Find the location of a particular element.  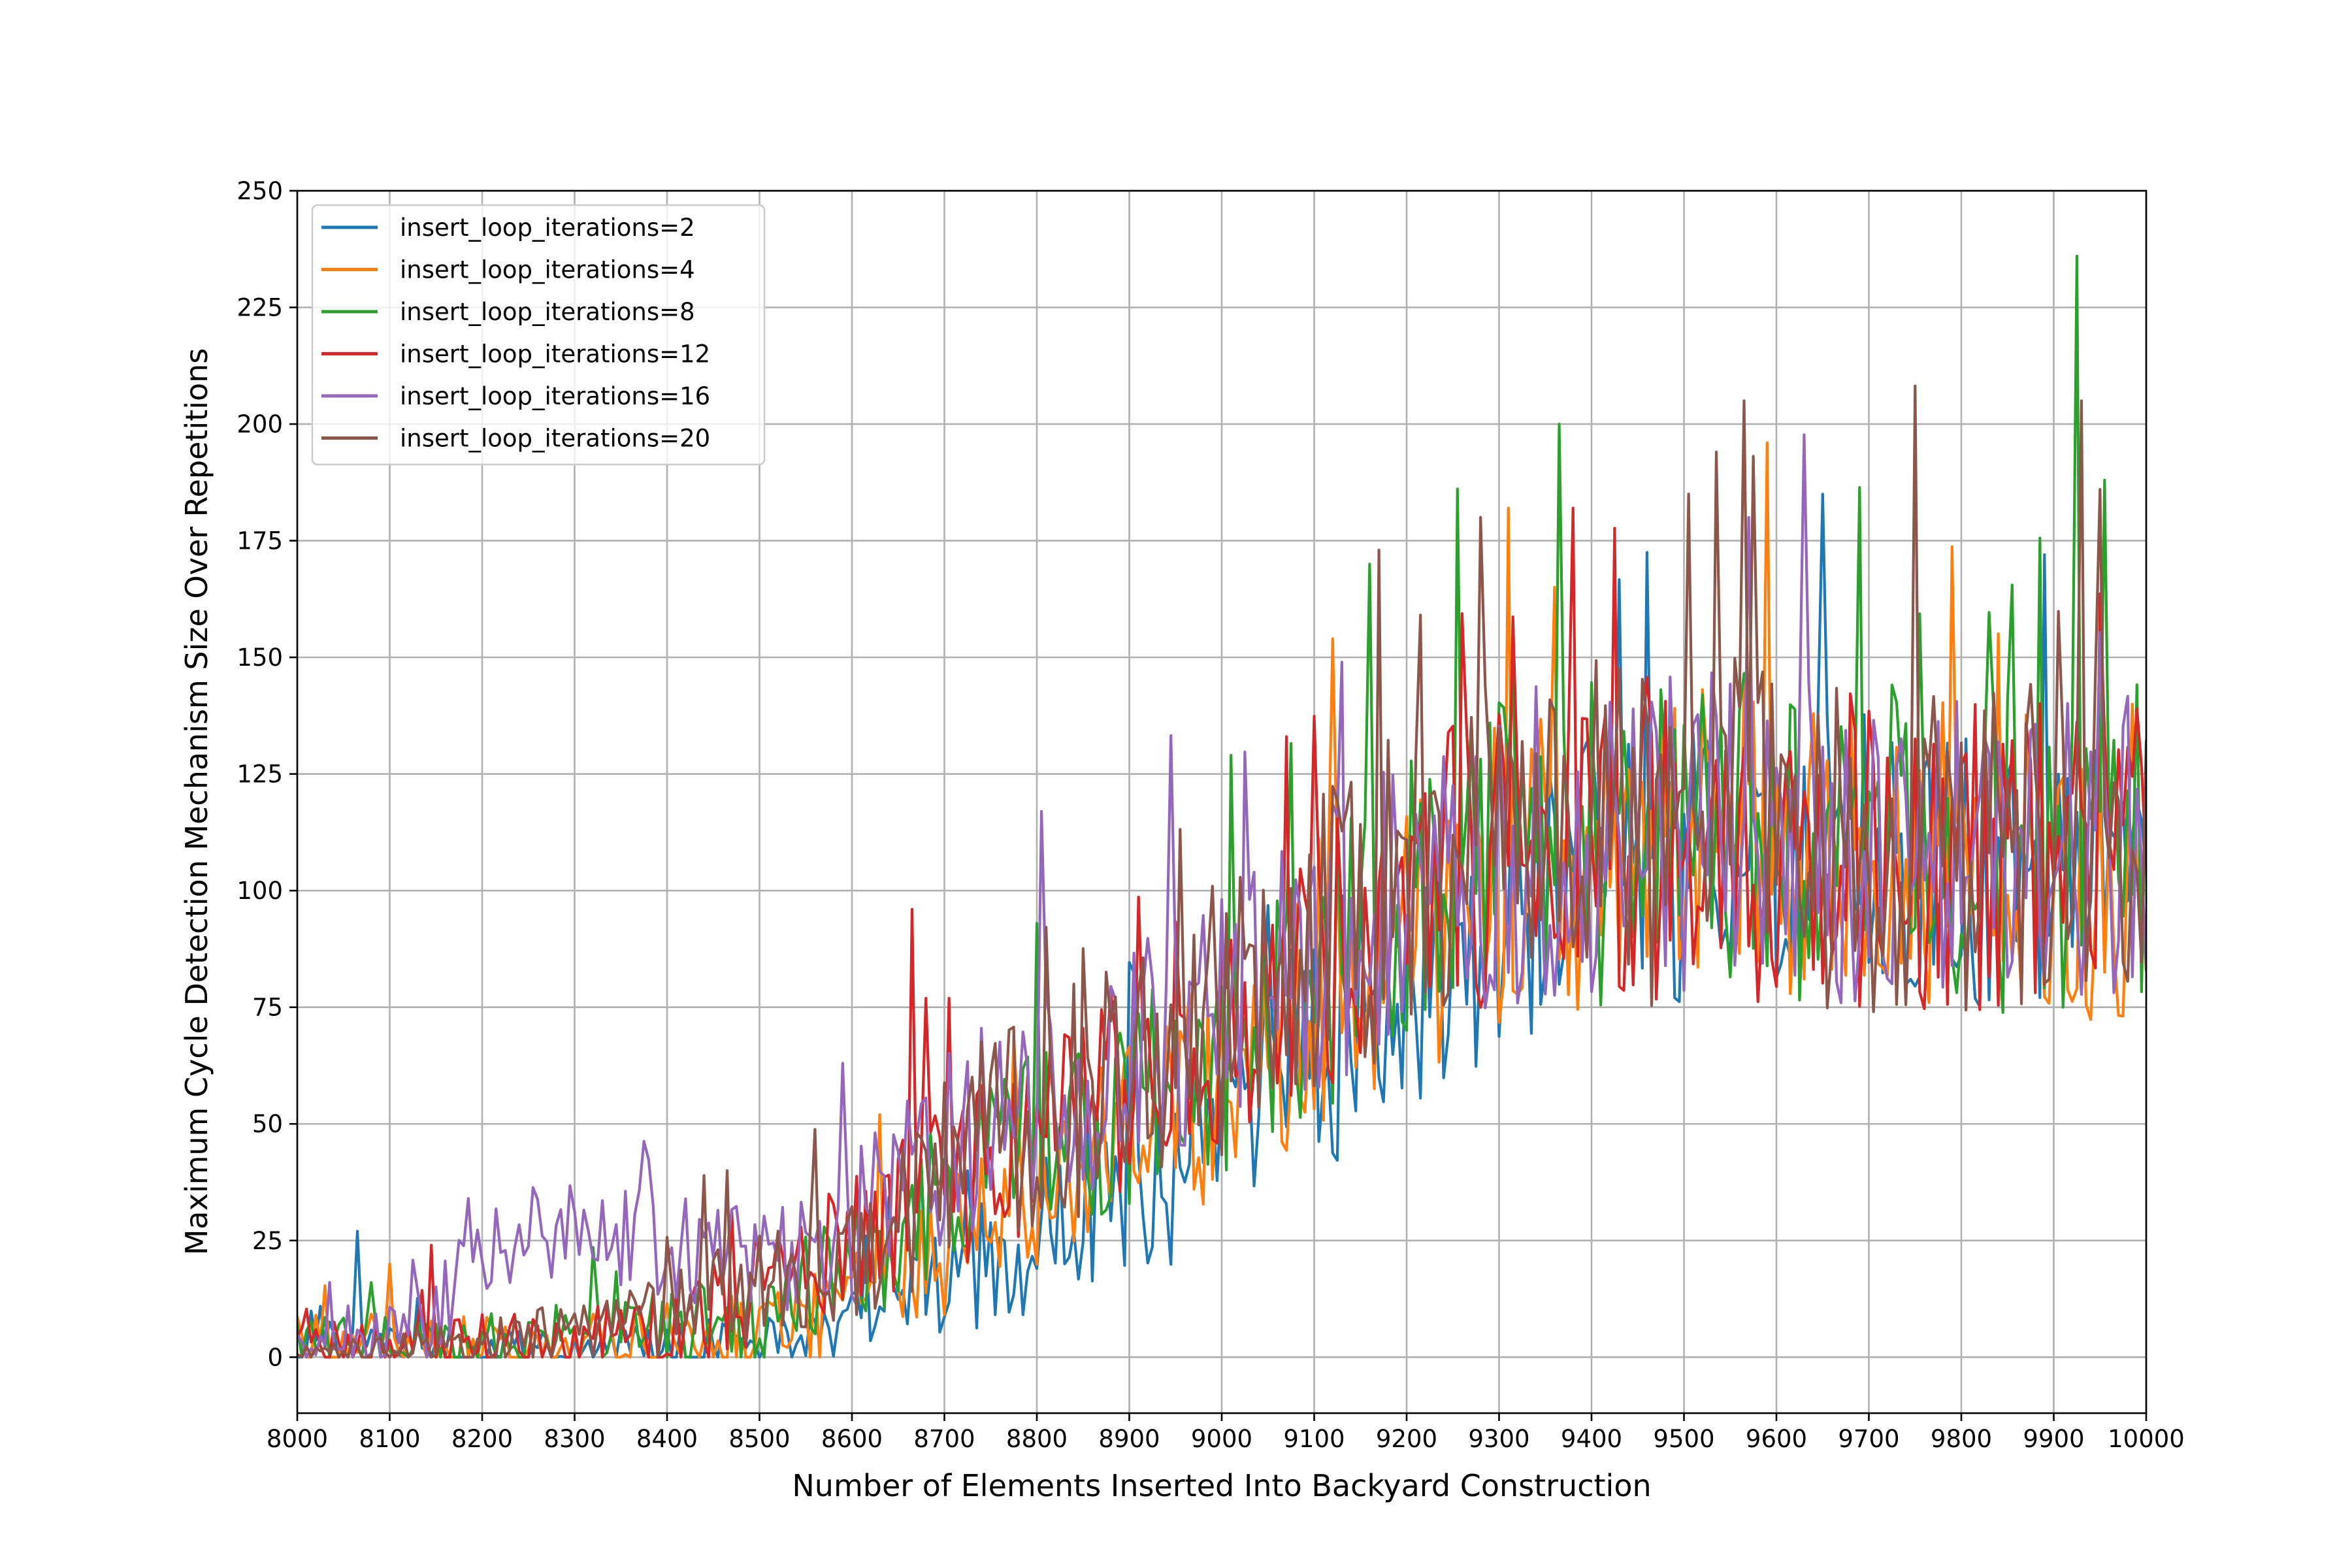

y-axis-ticks: 0 25 50 75 100 125 150 175 200 225 250 is located at coordinates (267, 774).